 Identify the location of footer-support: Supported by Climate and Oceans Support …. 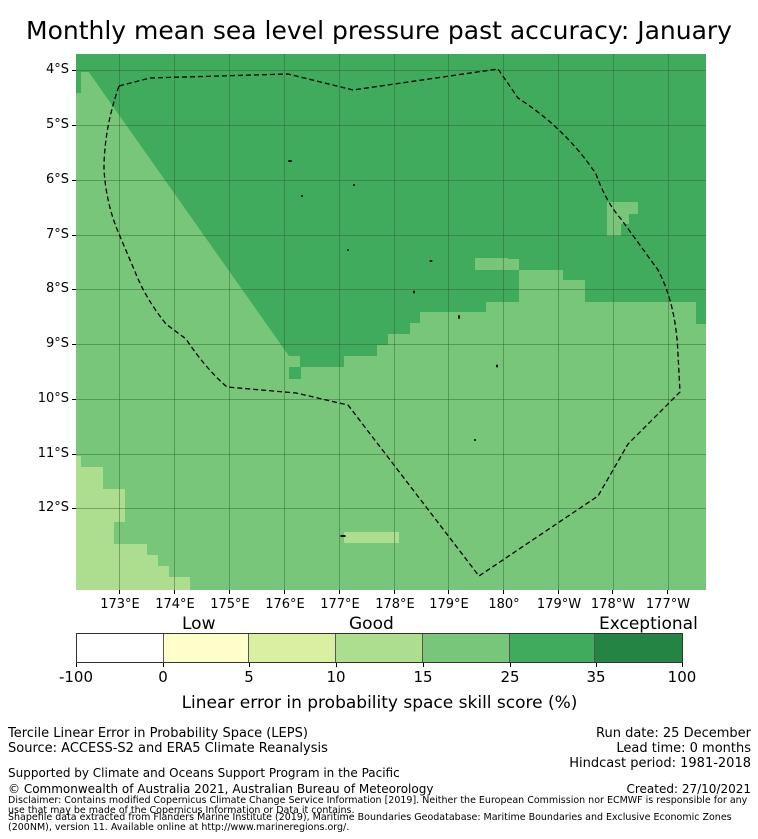
(204, 773).